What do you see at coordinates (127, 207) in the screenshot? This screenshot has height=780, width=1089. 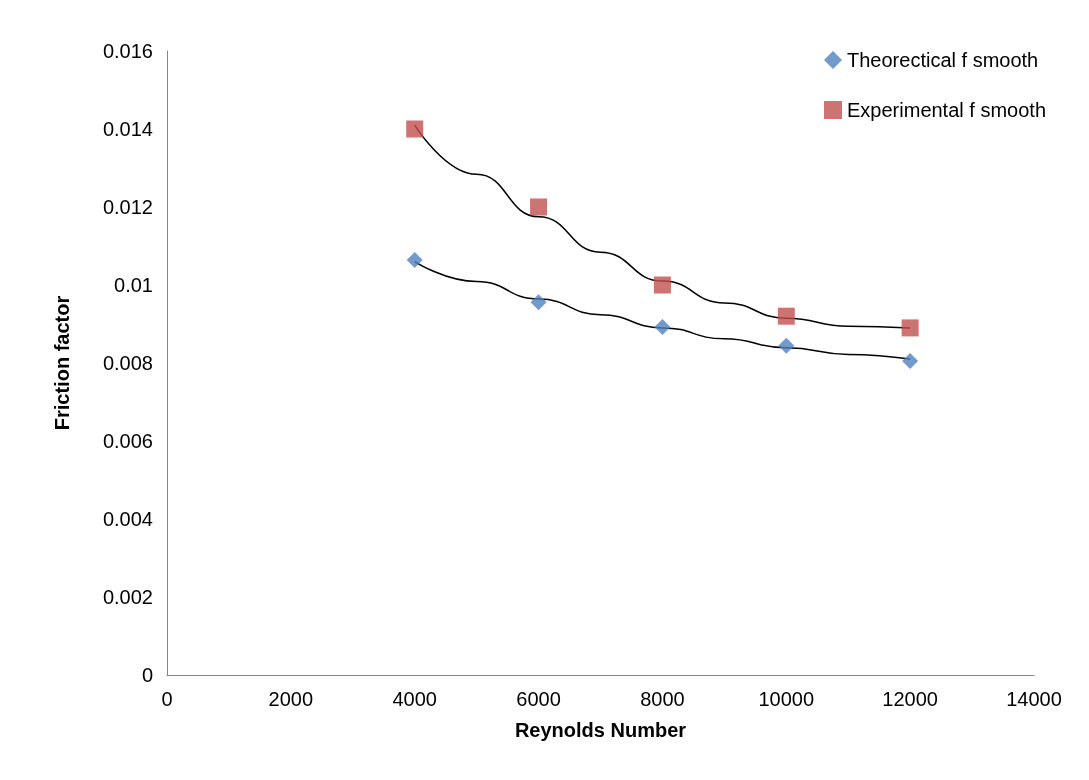 I see `y-tick-label: 0.012` at bounding box center [127, 207].